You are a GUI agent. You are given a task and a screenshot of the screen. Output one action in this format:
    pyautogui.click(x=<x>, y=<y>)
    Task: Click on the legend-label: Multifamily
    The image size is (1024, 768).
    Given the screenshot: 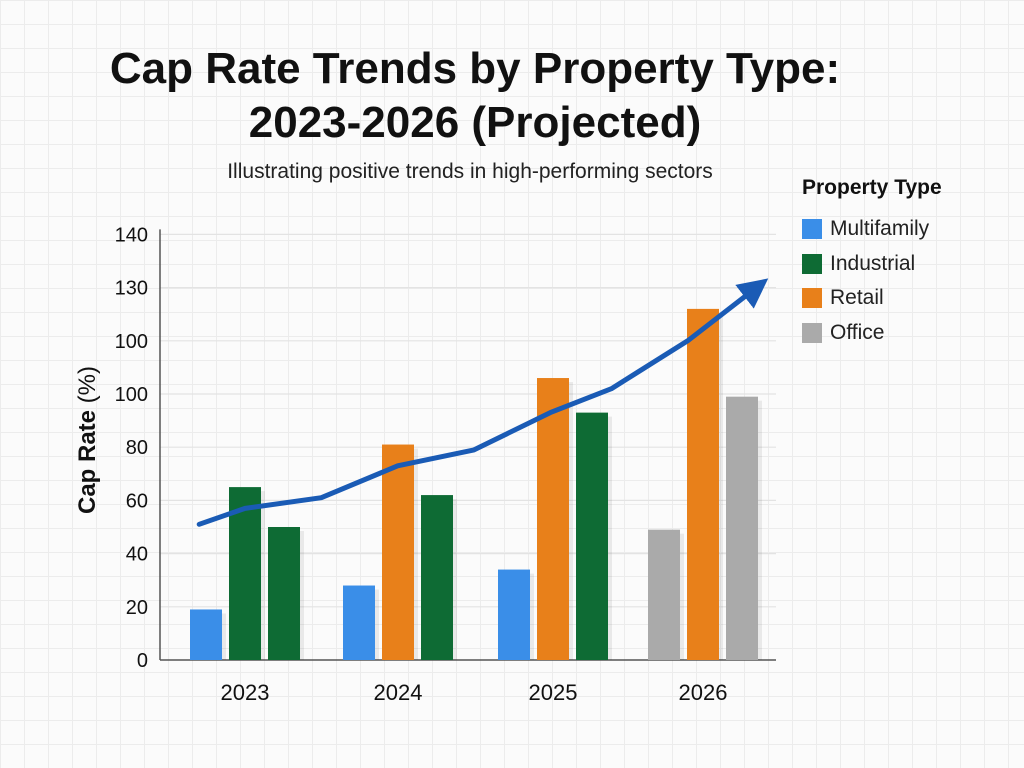 What is the action you would take?
    pyautogui.click(x=880, y=229)
    